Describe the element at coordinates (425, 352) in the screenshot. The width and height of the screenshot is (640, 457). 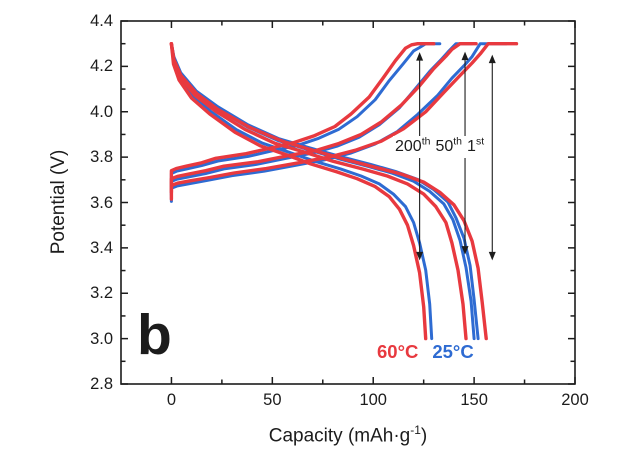
I see `legend: 60°C 25°C` at that location.